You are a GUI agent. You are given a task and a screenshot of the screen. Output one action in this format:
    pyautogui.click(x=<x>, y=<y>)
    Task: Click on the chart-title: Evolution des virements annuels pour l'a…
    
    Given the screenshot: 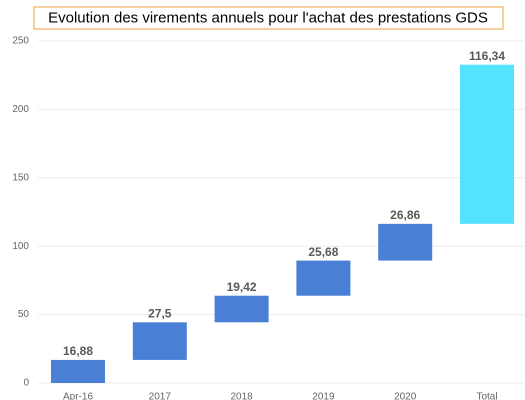 What is the action you would take?
    pyautogui.click(x=268, y=17)
    